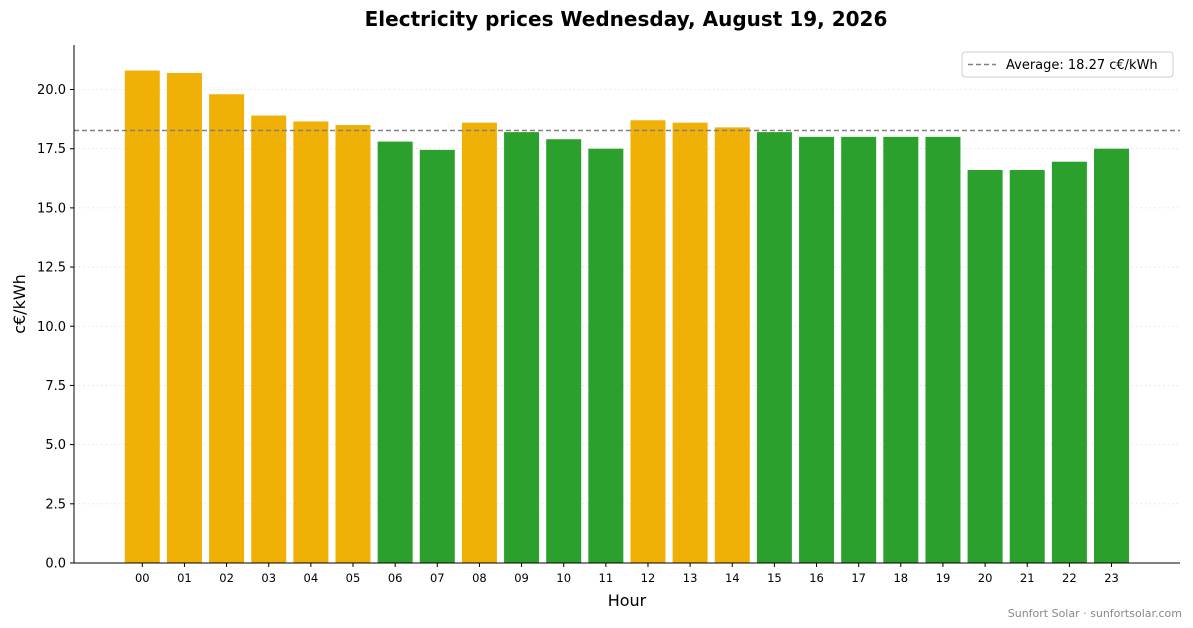  What do you see at coordinates (985, 578) in the screenshot?
I see `x-tick-label: 20` at bounding box center [985, 578].